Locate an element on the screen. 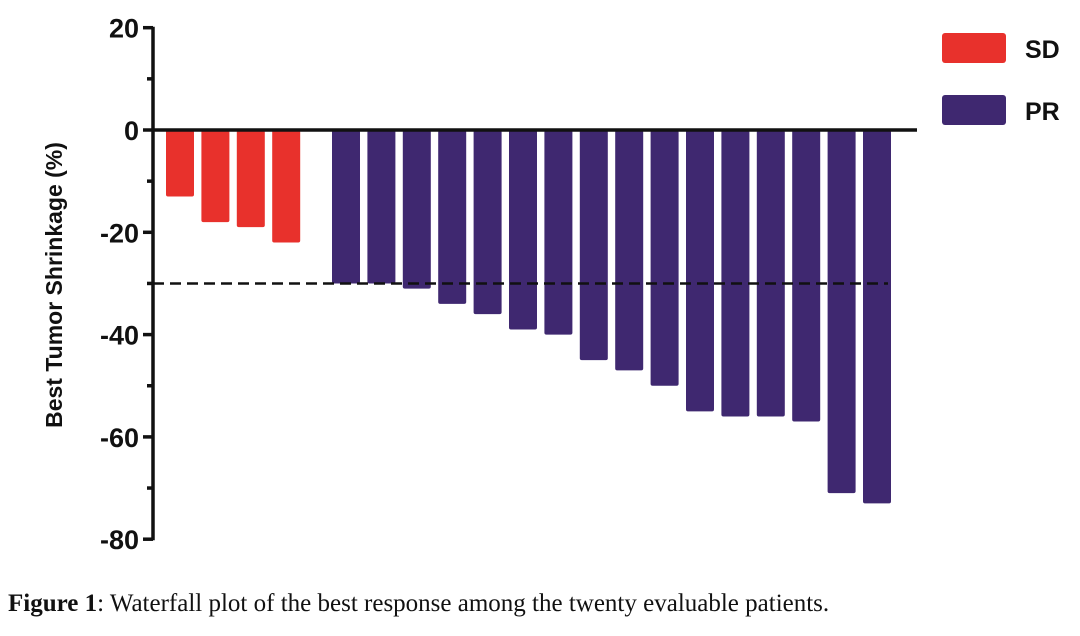 The height and width of the screenshot is (636, 1080). caption-label: Figure 1 is located at coordinates (53, 603).